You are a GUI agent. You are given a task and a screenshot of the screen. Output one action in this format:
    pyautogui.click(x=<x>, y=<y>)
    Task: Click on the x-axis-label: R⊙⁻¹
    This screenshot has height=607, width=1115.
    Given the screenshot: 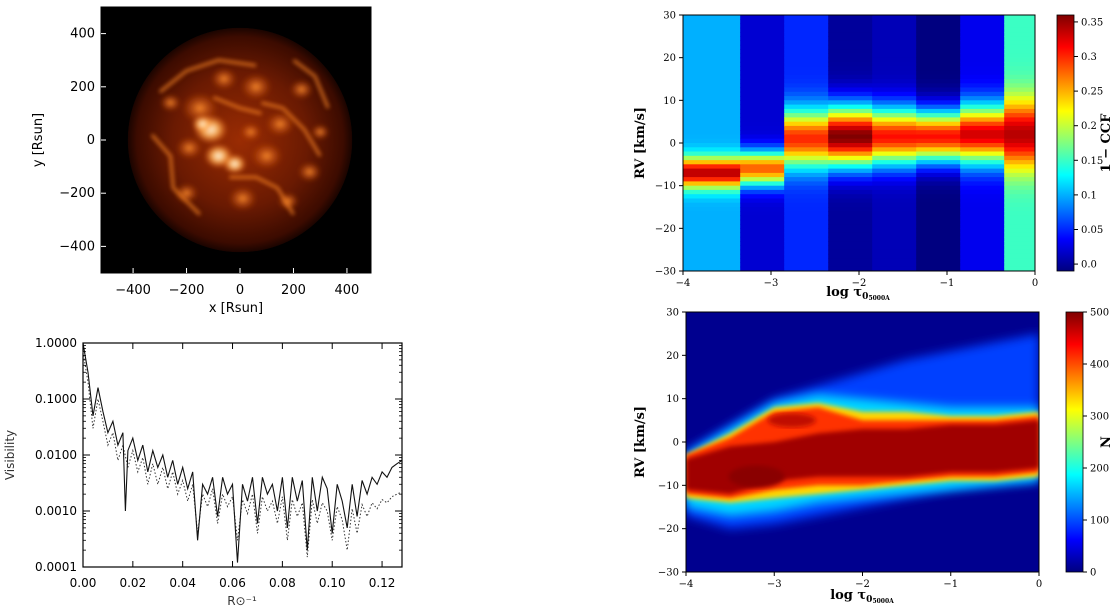 What is the action you would take?
    pyautogui.click(x=242, y=600)
    